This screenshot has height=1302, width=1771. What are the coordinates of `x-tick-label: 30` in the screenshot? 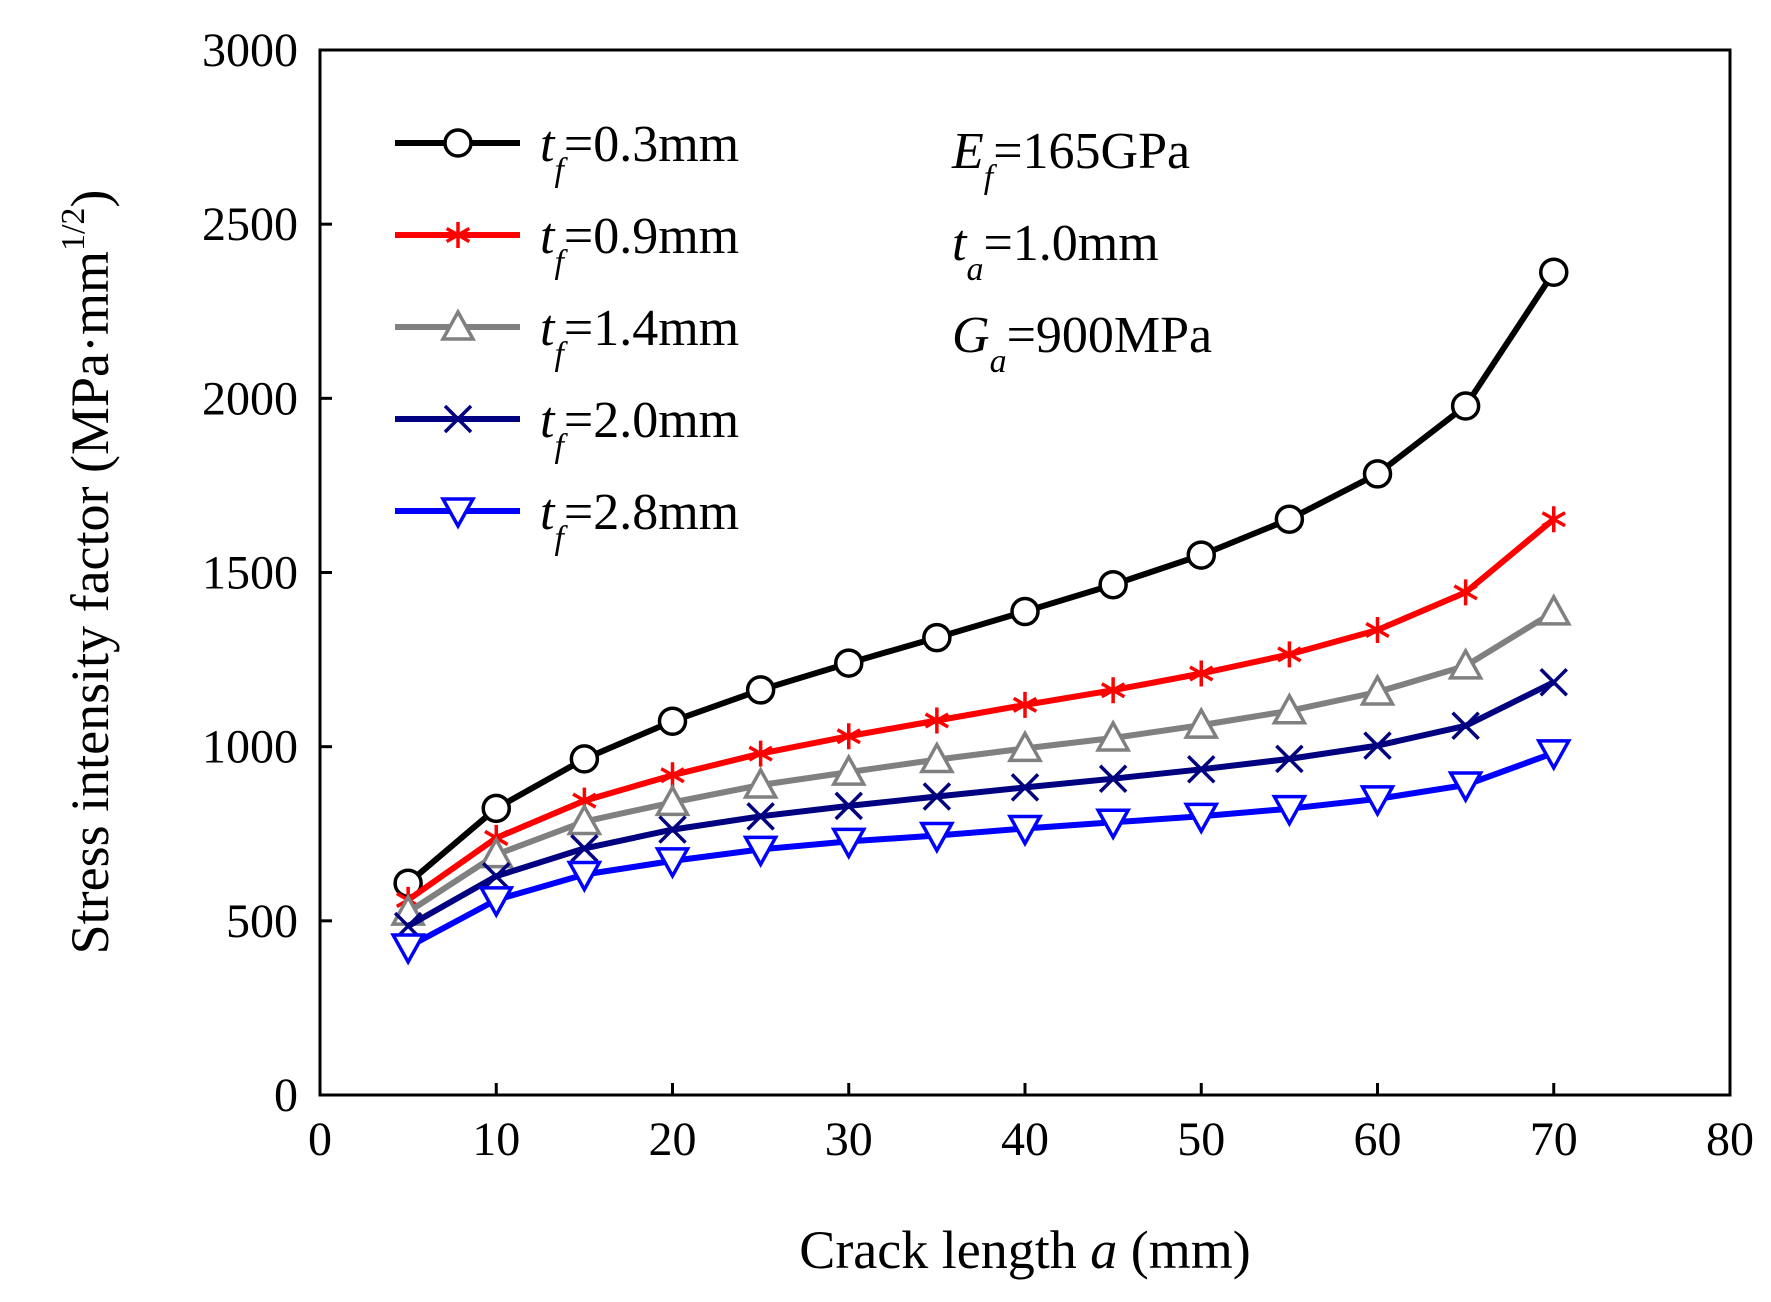 It's located at (849, 1139).